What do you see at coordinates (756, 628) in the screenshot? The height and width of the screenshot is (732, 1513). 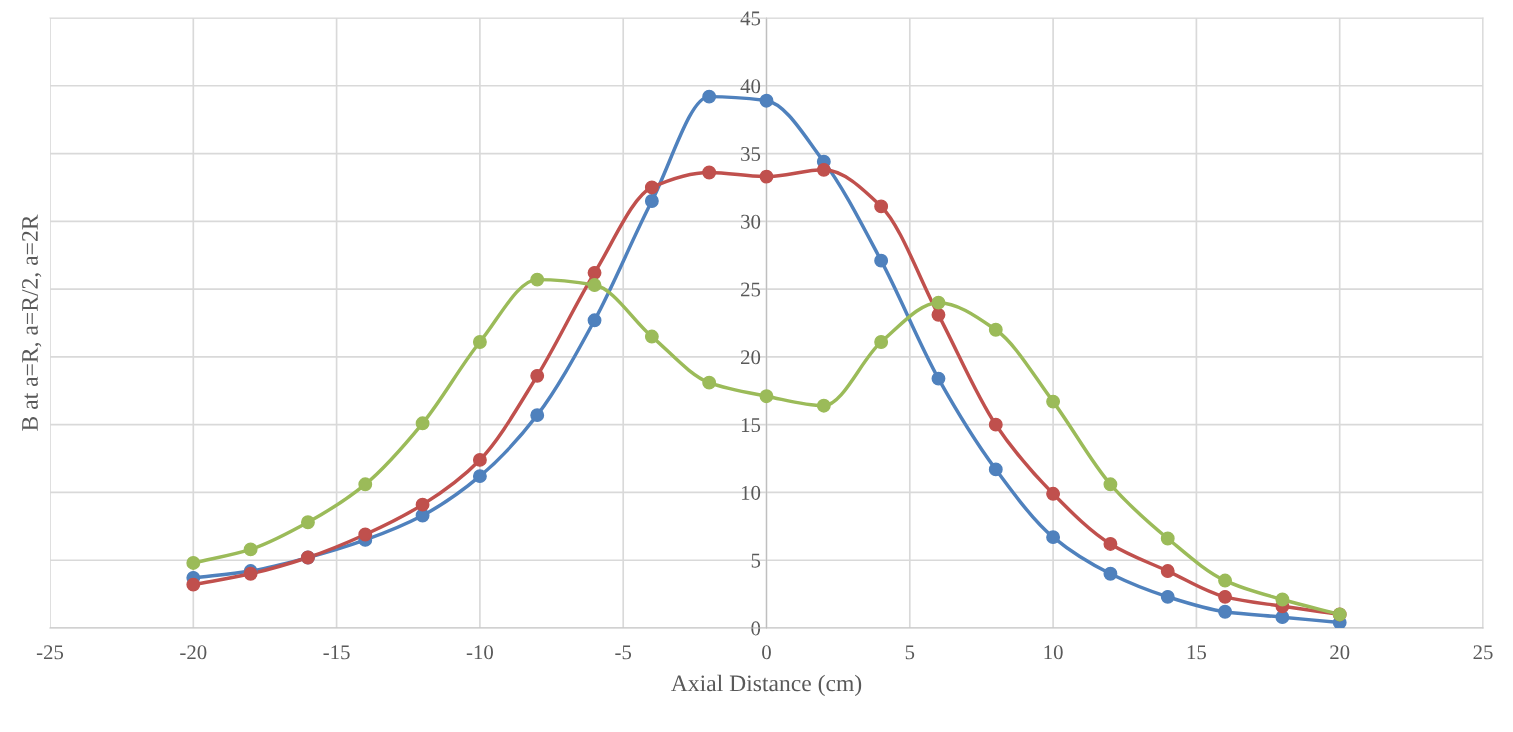 I see `y-tick-label: 0` at bounding box center [756, 628].